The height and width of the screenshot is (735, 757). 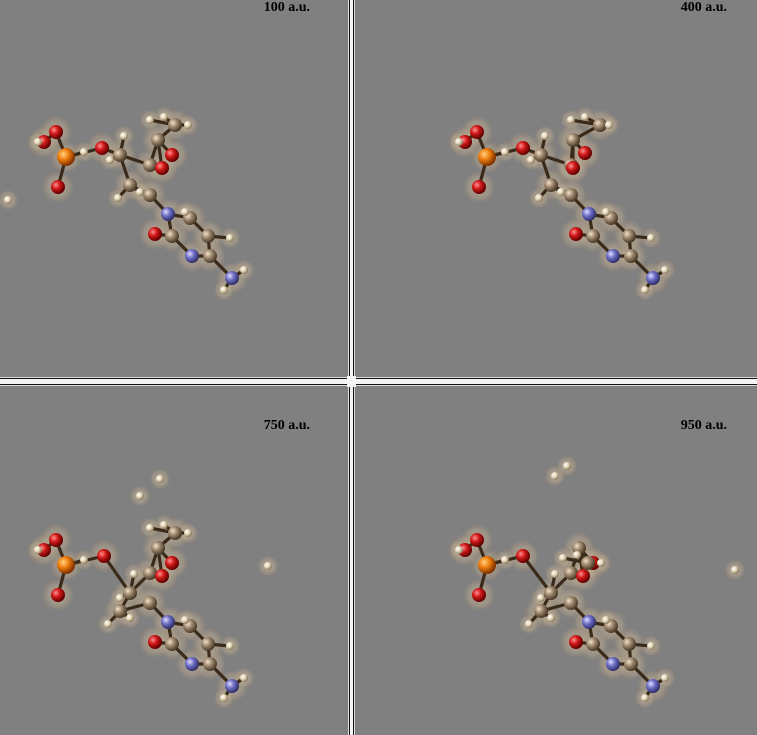 I want to click on vertical-splitter, so click(x=351, y=367).